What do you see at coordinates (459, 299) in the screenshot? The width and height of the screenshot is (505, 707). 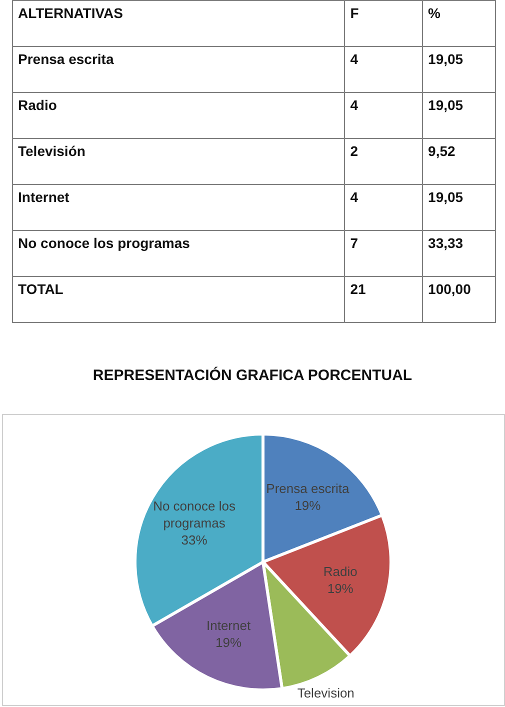 I see `data-label: 100,00` at bounding box center [459, 299].